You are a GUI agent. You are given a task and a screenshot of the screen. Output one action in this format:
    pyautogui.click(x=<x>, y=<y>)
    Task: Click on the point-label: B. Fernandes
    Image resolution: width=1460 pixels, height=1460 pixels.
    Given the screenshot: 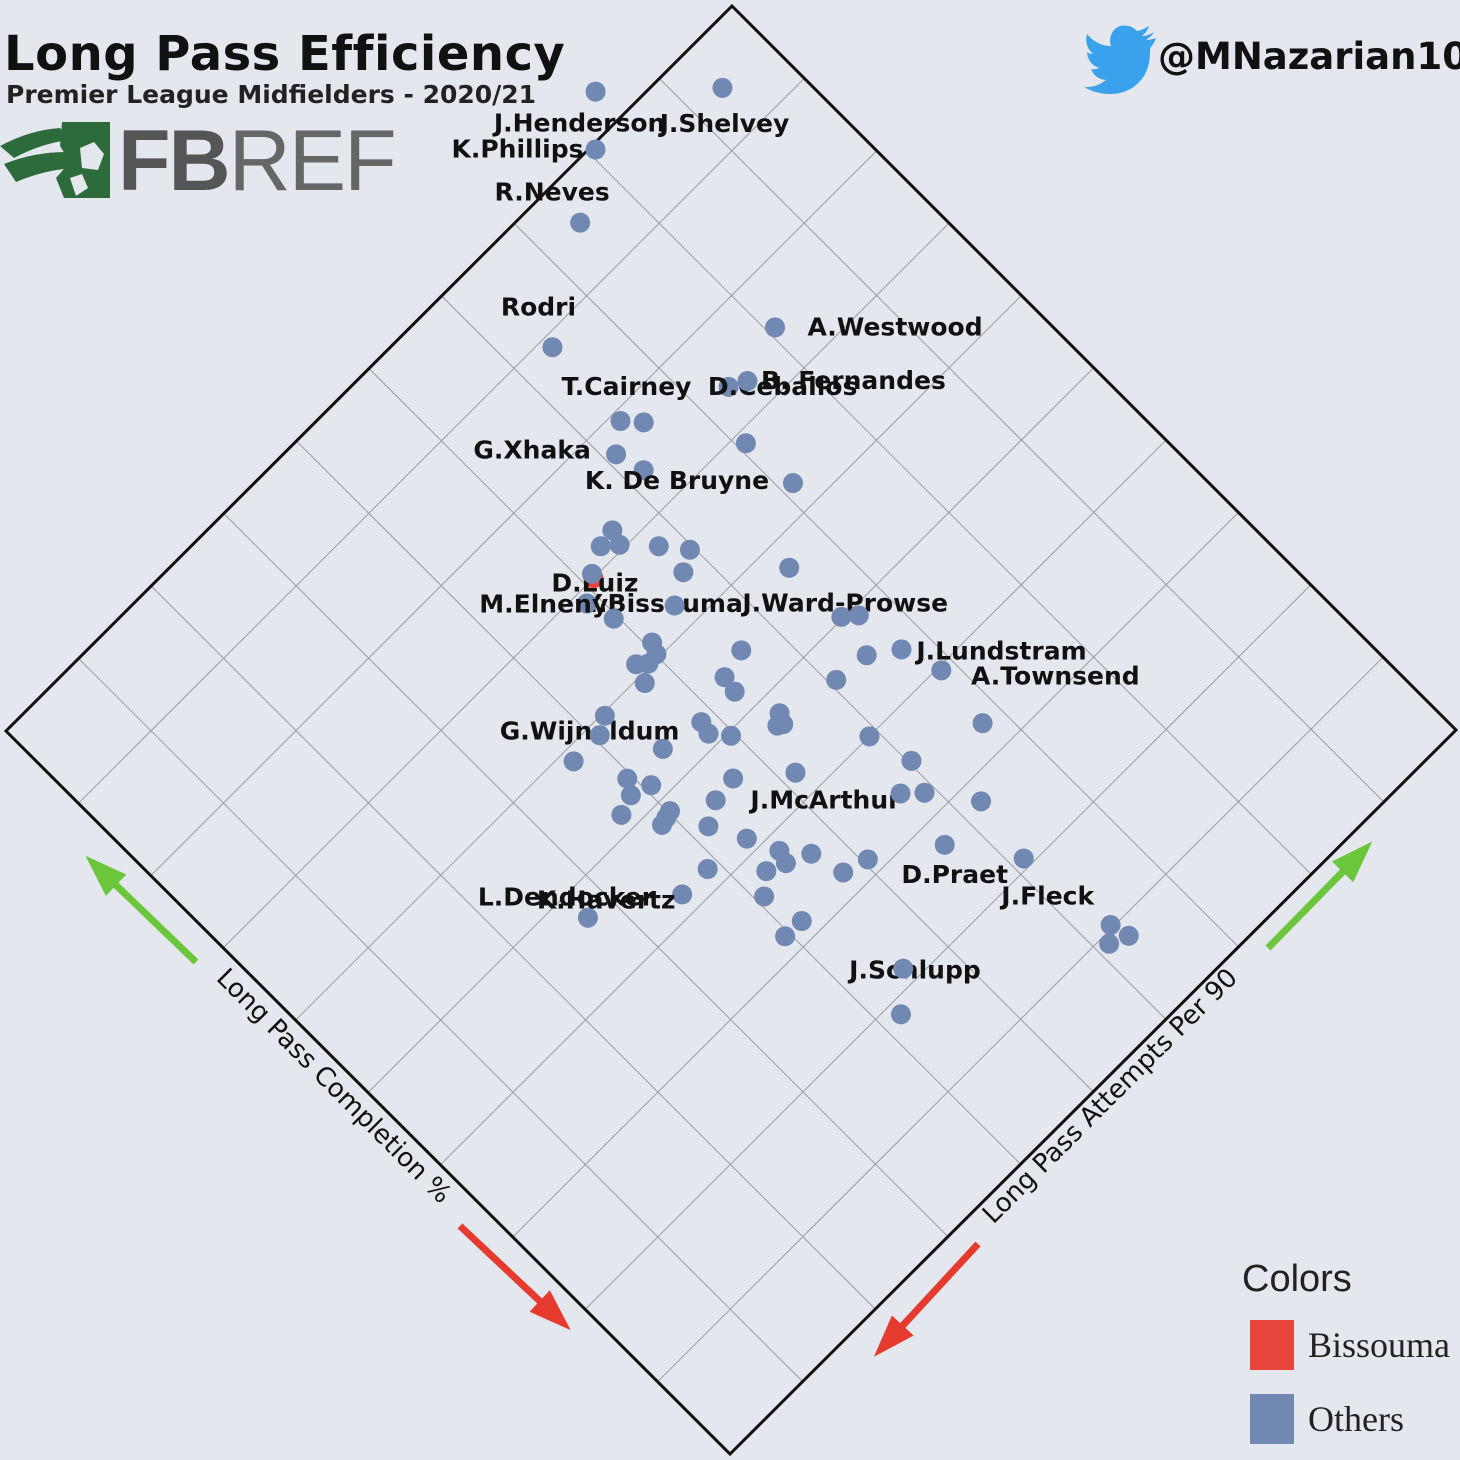 What is the action you would take?
    pyautogui.click(x=853, y=380)
    